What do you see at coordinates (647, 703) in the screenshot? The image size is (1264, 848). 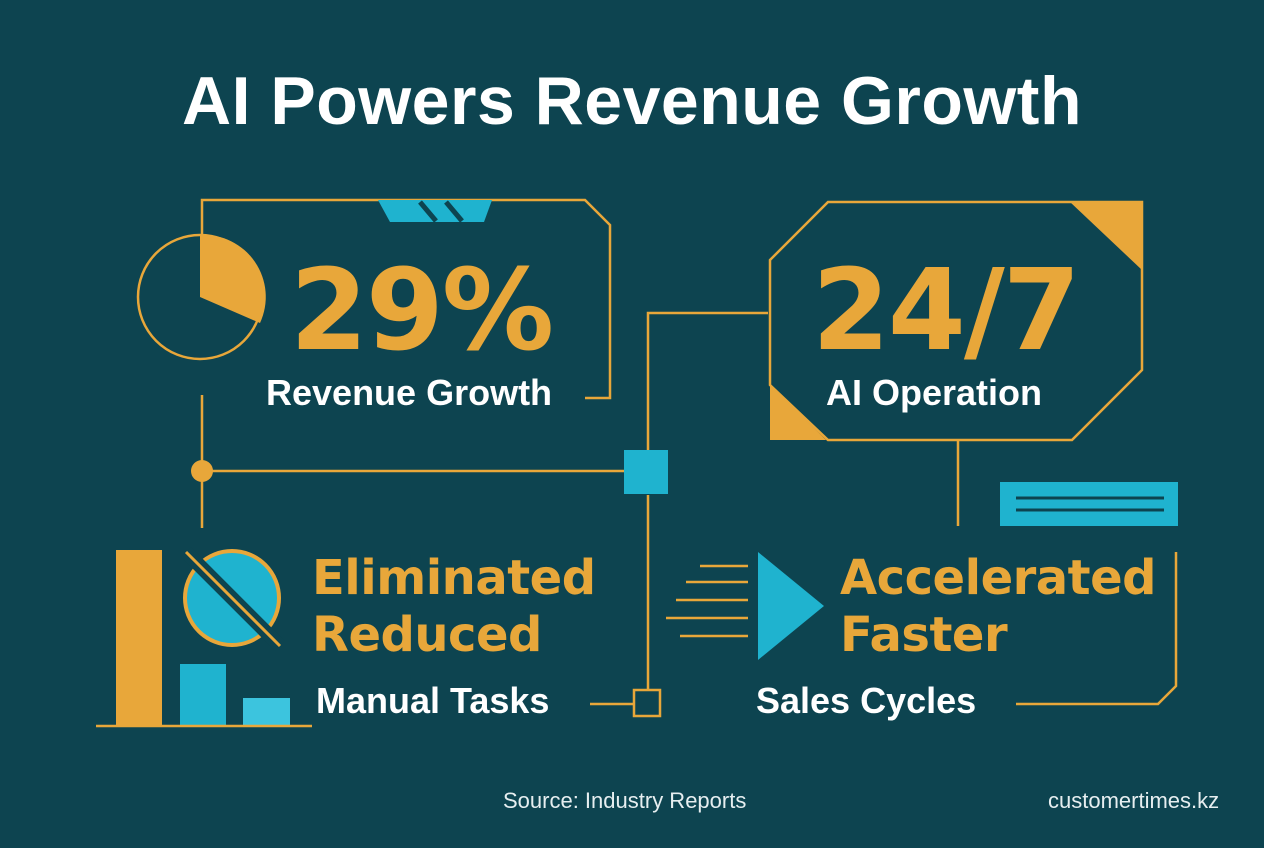 I see `connector-square` at bounding box center [647, 703].